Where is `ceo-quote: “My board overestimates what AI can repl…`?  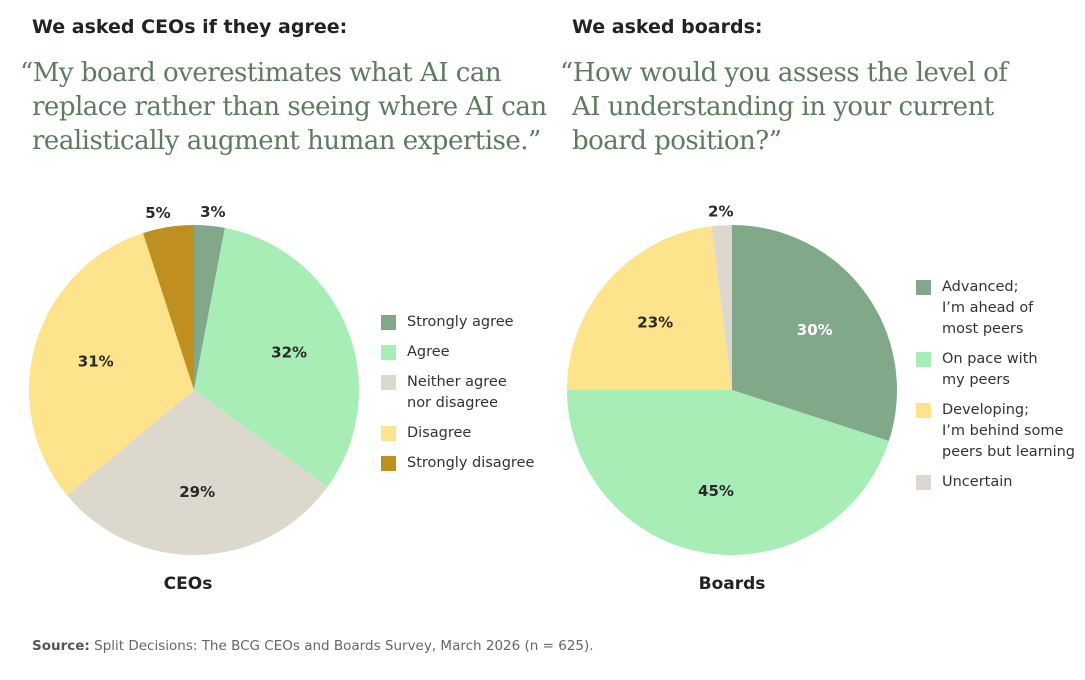 ceo-quote: “My board overestimates what AI can repl… is located at coordinates (283, 107).